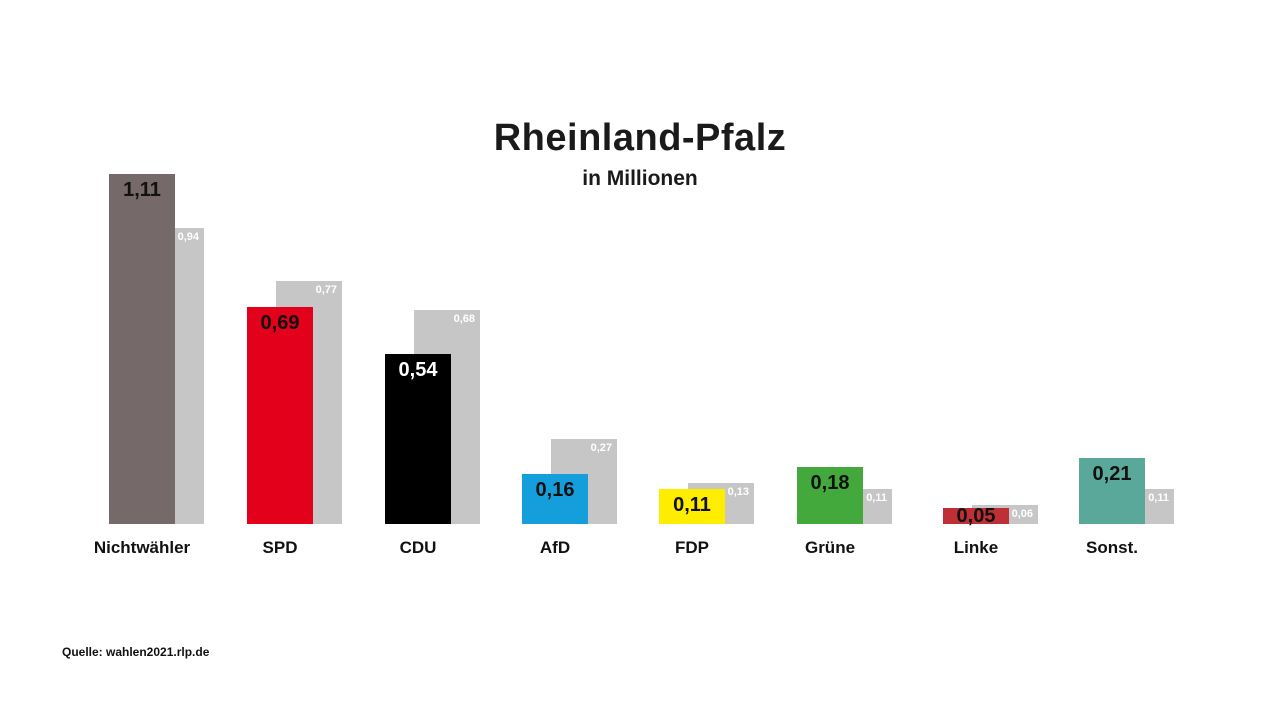 The image size is (1280, 720). I want to click on primary-value-label: 0,21, so click(1112, 473).